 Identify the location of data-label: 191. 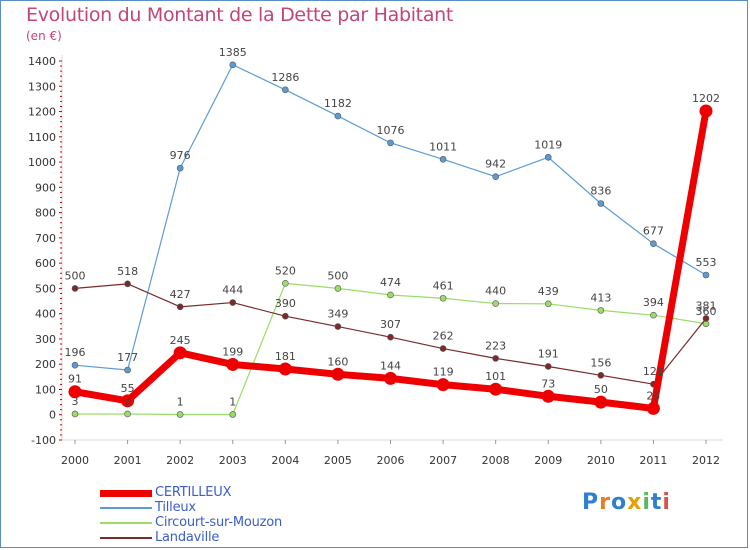
(548, 353).